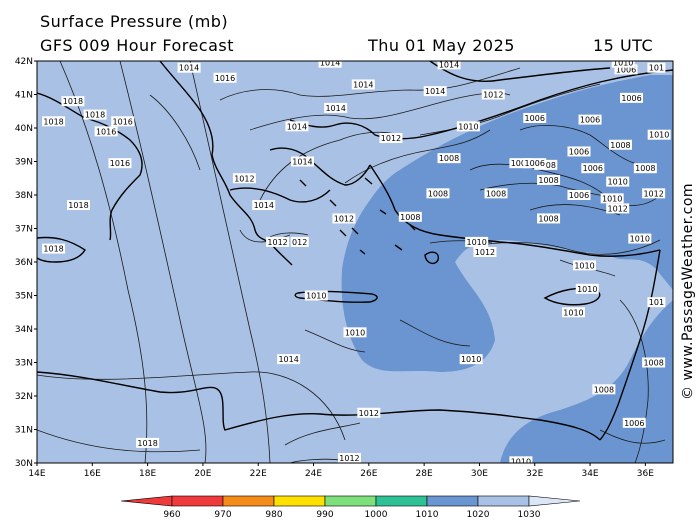 The image size is (700, 525). Describe the element at coordinates (171, 515) in the screenshot. I see `legend-tick-label: 960` at that location.